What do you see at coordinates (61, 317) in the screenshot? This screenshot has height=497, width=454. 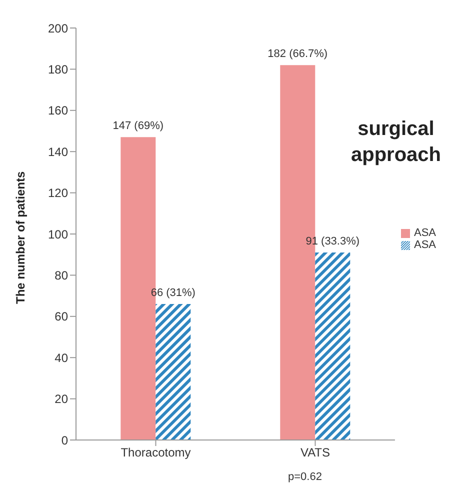 I see `y-tick-label: 60` at bounding box center [61, 317].